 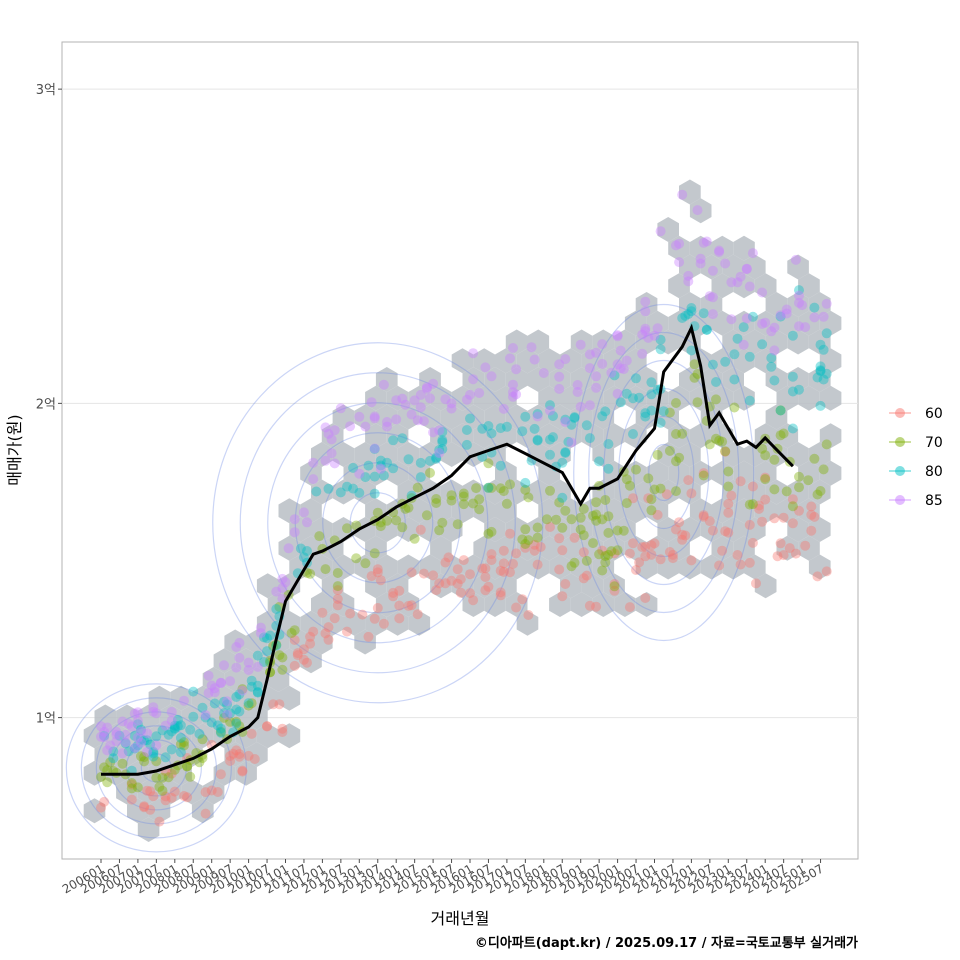 What do you see at coordinates (14, 449) in the screenshot?
I see `y-axis-title: 매매가(원)` at bounding box center [14, 449].